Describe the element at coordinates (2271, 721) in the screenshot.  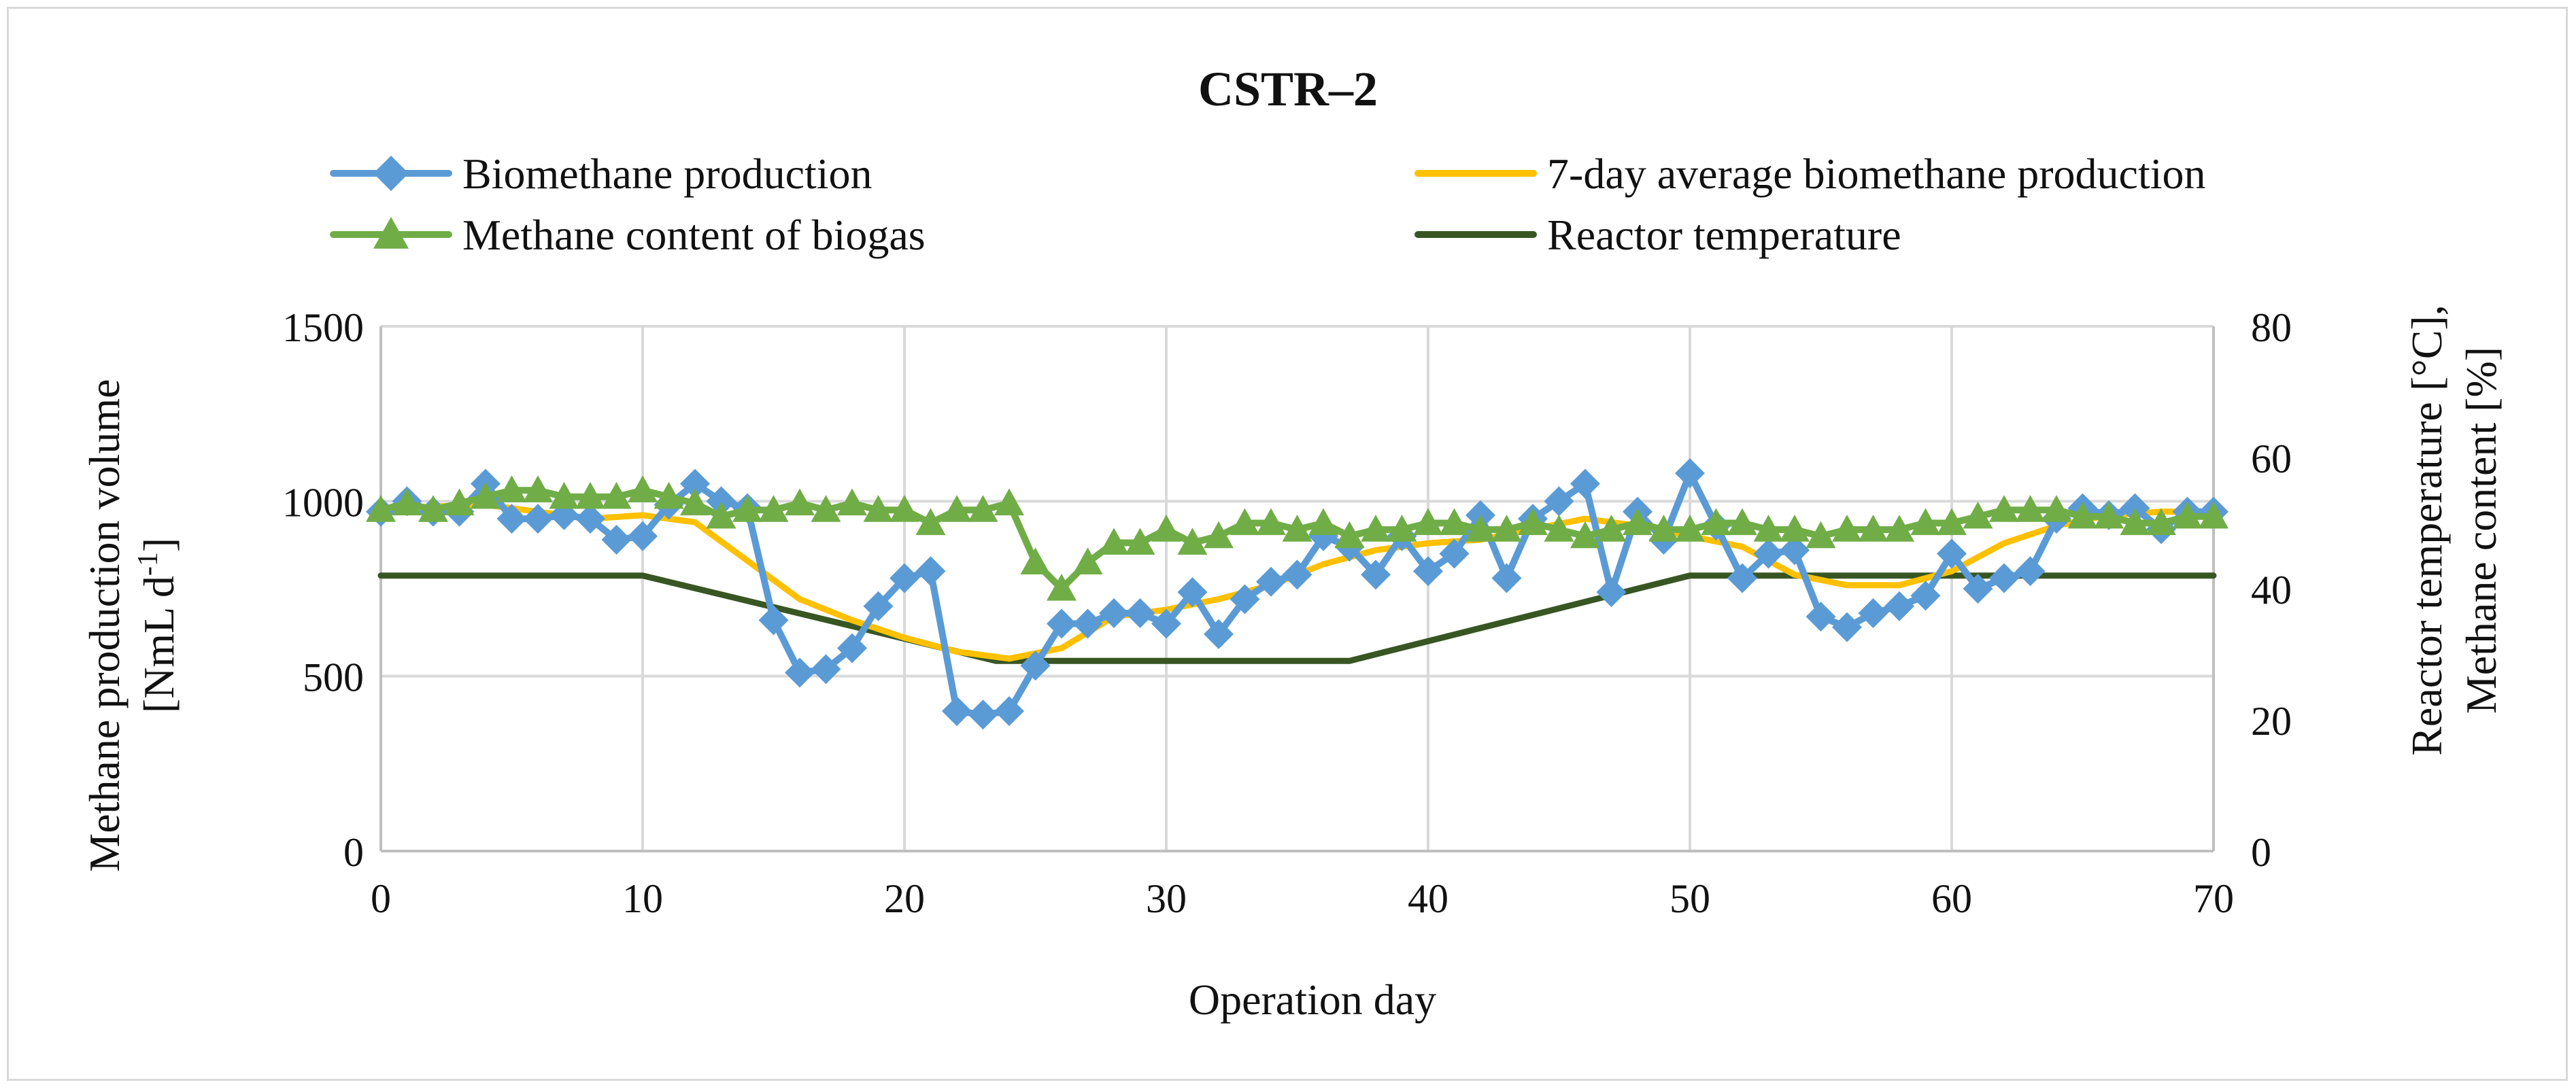
I see `y-right-tick-label: 20` at that location.